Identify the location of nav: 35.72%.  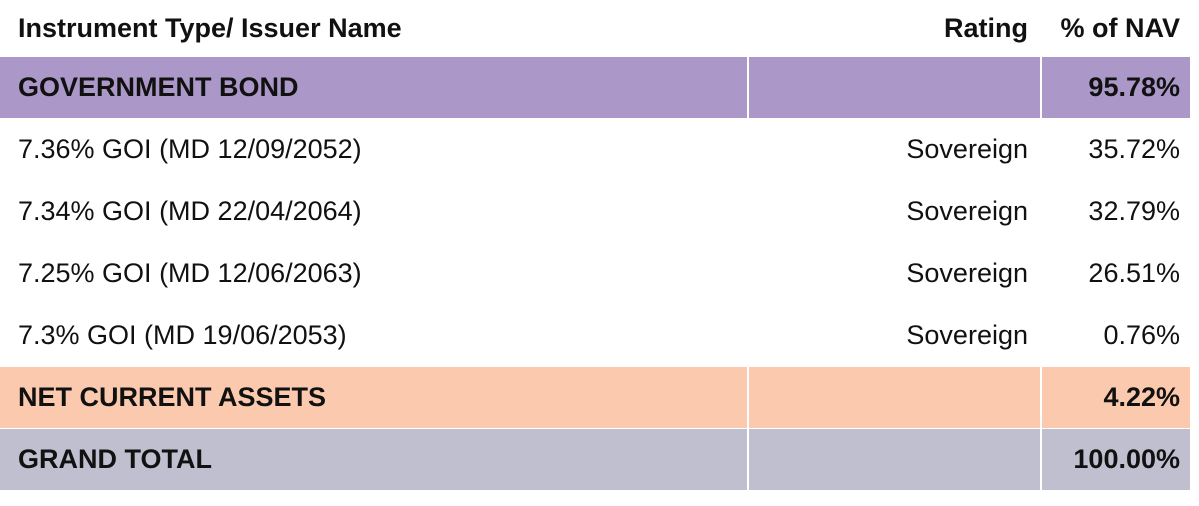
(1134, 149).